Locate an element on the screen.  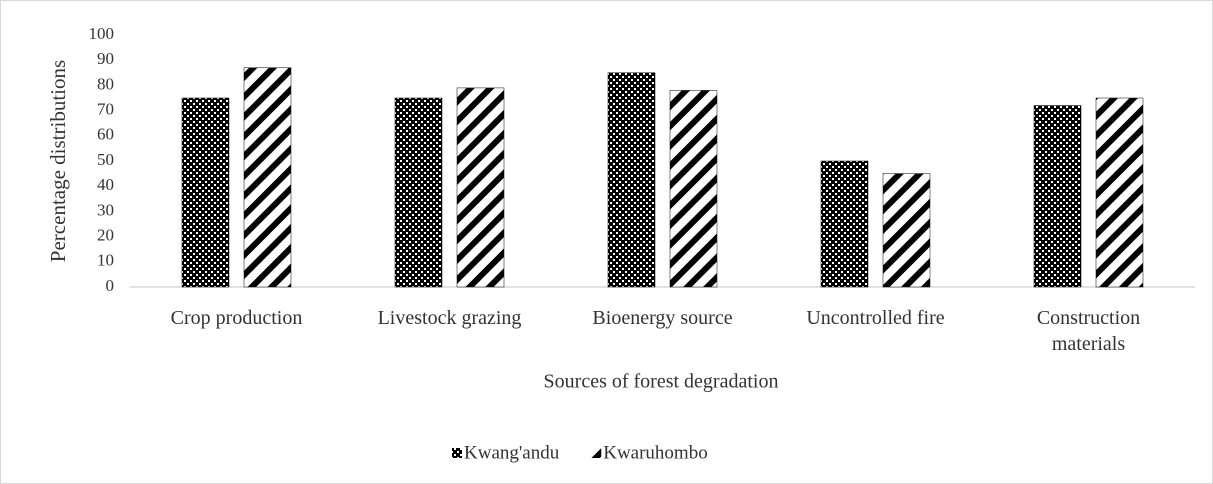
y-axis-label: Percentage distributions is located at coordinates (58, 161).